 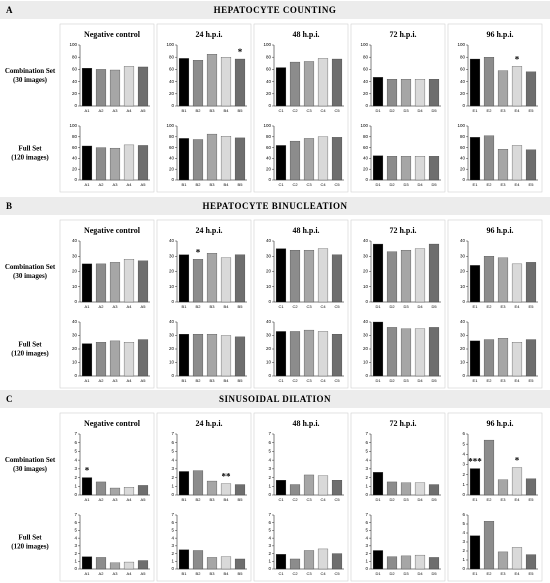 What do you see at coordinates (463, 286) in the screenshot?
I see `y-tick-label: 10` at bounding box center [463, 286].